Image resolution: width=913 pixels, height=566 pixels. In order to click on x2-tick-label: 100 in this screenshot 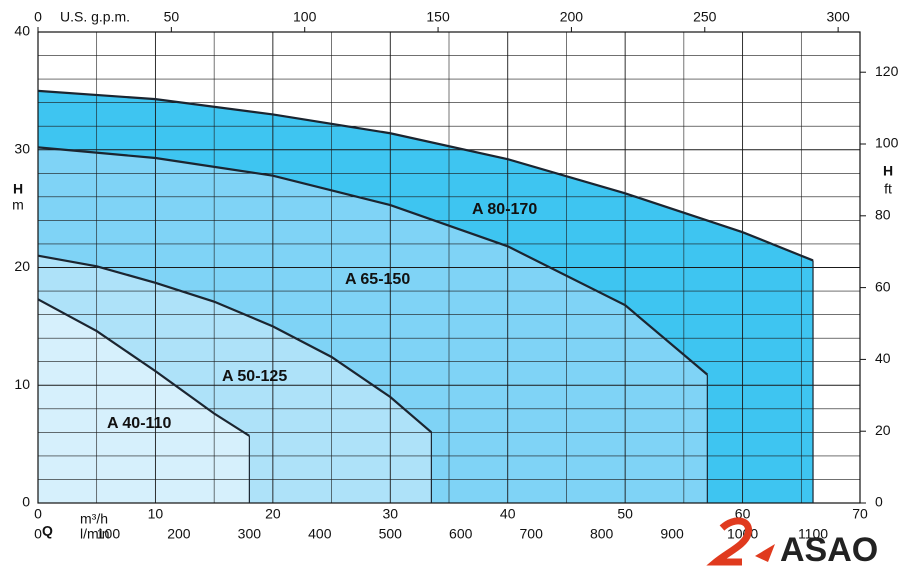, I will do `click(305, 17)`.